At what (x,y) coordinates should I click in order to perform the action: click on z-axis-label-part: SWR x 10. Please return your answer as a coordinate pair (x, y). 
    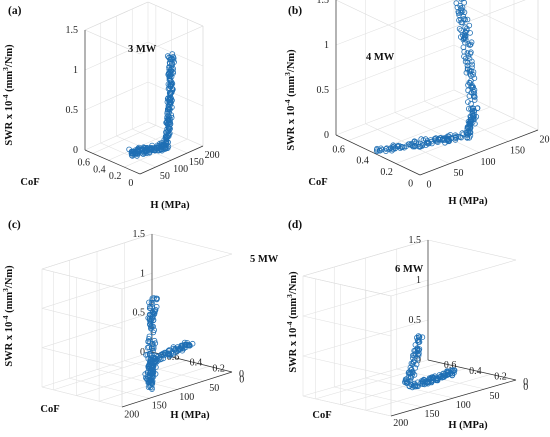
    Looking at the image, I should click on (9, 344).